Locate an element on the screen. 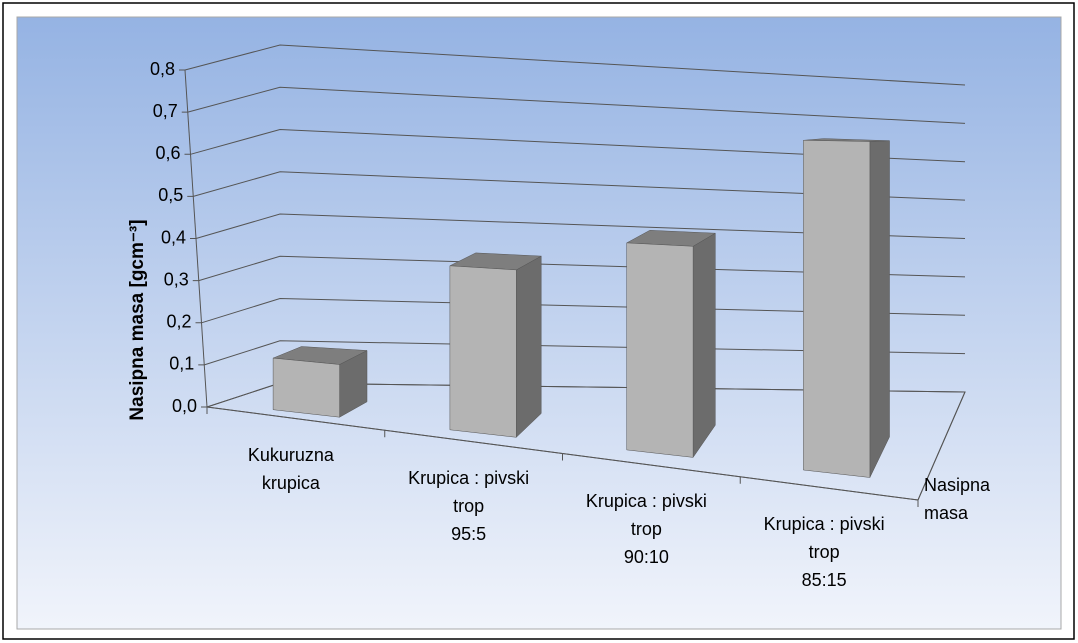 The width and height of the screenshot is (1078, 643). y-tick-label: 0,0 is located at coordinates (184, 406).